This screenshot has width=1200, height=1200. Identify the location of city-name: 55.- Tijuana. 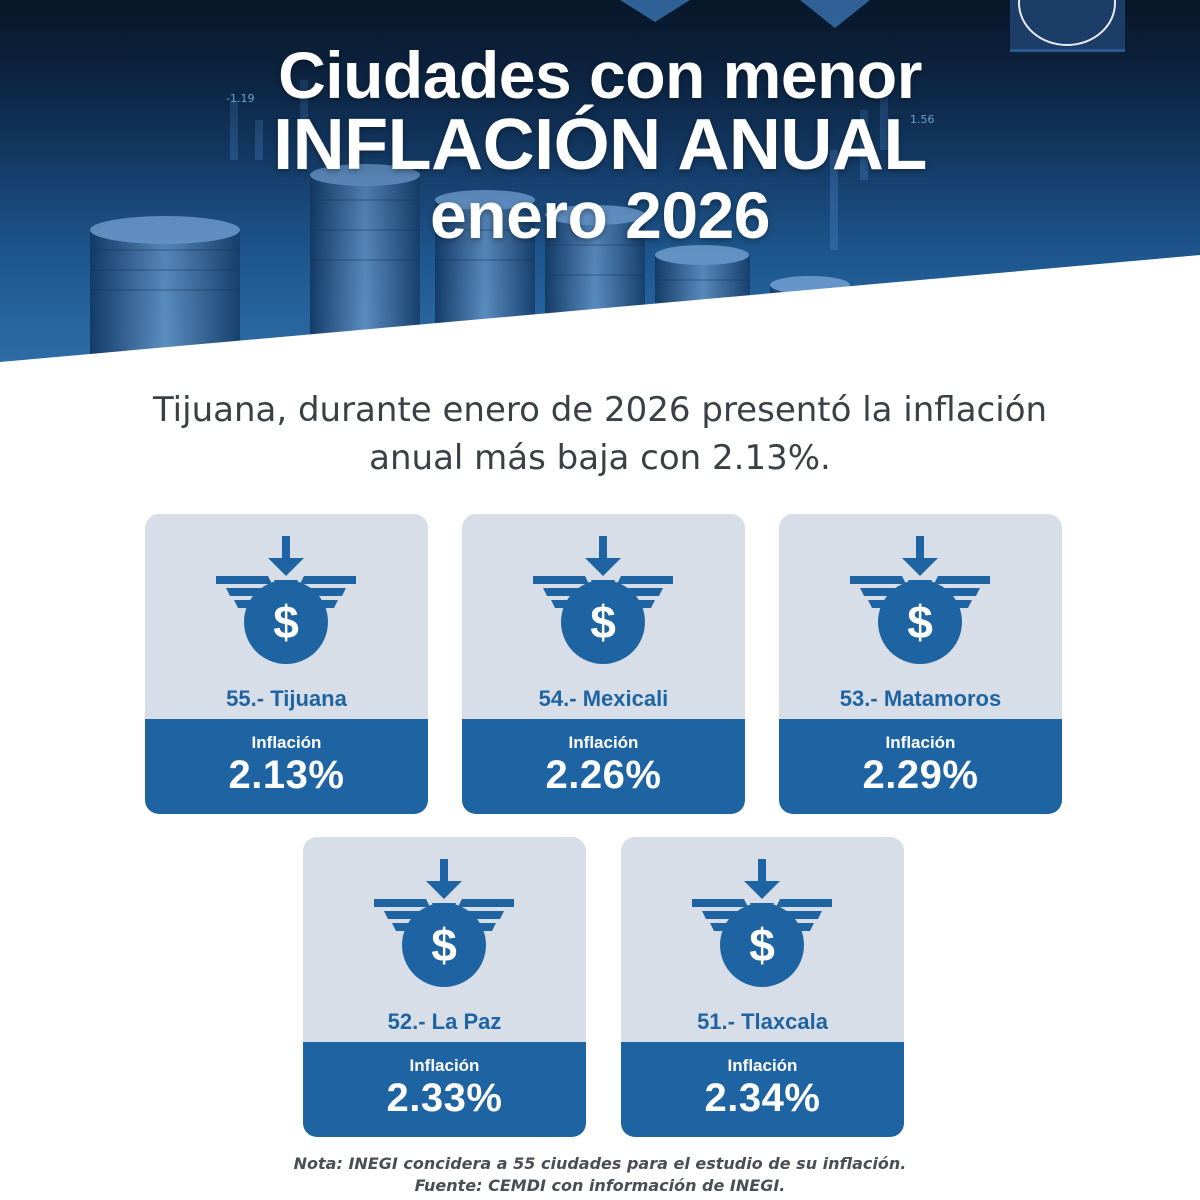
(286, 698).